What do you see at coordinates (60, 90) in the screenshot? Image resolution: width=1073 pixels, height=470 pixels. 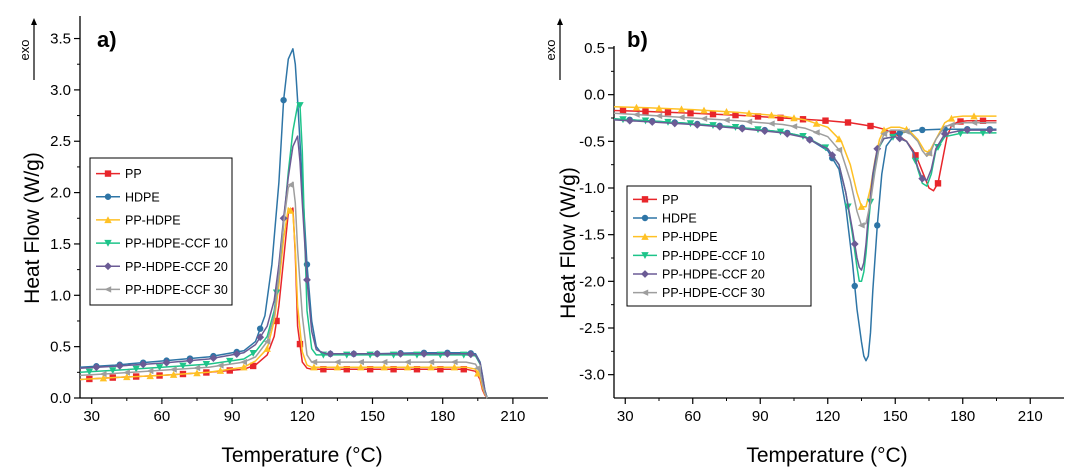 I see `y-tick-label: 3.0` at bounding box center [60, 90].